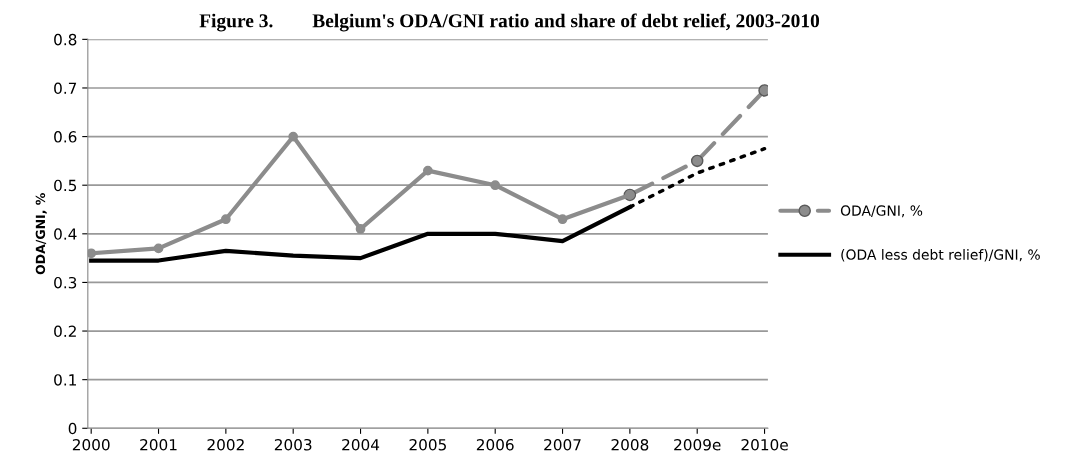  Describe the element at coordinates (65, 137) in the screenshot. I see `y-tick-label: 0.6` at that location.